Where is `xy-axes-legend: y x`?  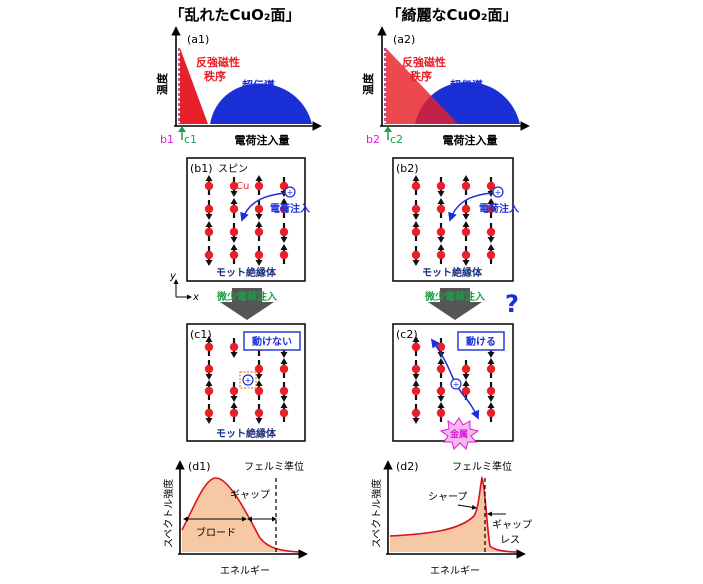
xy-axes-legend: y x is located at coordinates (184, 287).